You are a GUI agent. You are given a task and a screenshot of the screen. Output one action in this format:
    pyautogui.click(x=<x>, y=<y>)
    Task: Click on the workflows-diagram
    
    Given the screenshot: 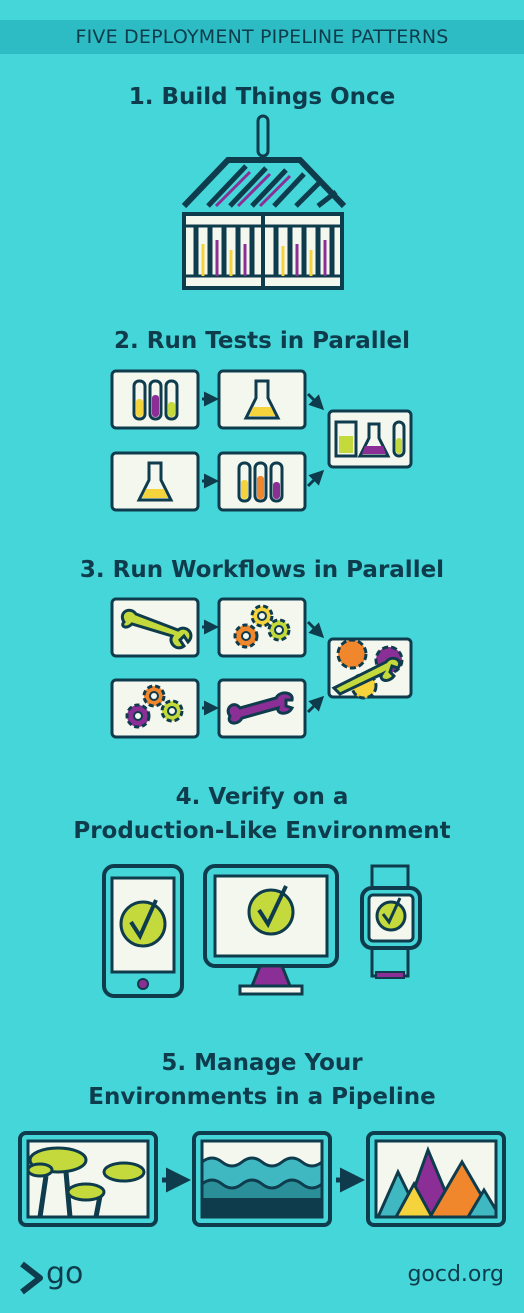 What is the action you would take?
    pyautogui.click(x=261, y=668)
    